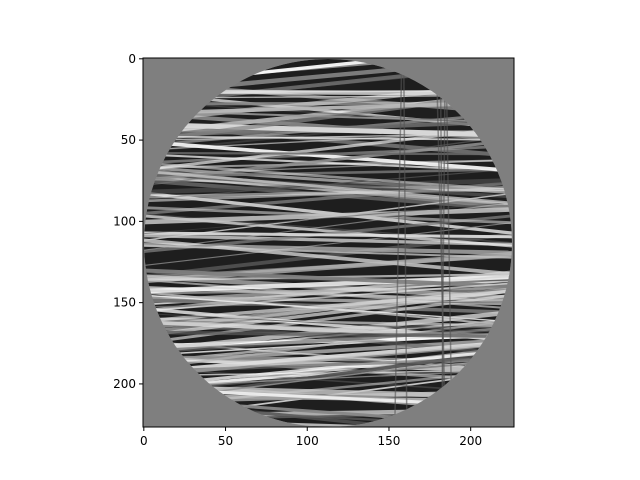 The width and height of the screenshot is (640, 480). What do you see at coordinates (144, 441) in the screenshot?
I see `x-tick-label: 0` at bounding box center [144, 441].